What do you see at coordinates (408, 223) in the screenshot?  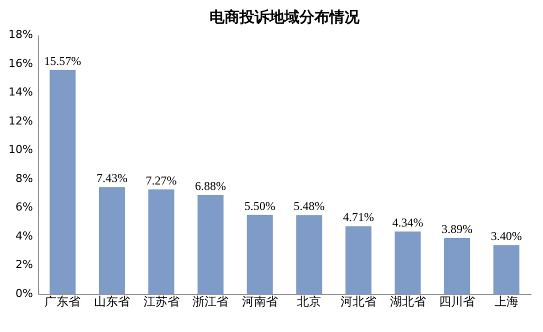 I see `data-label: 4.34%` at bounding box center [408, 223].